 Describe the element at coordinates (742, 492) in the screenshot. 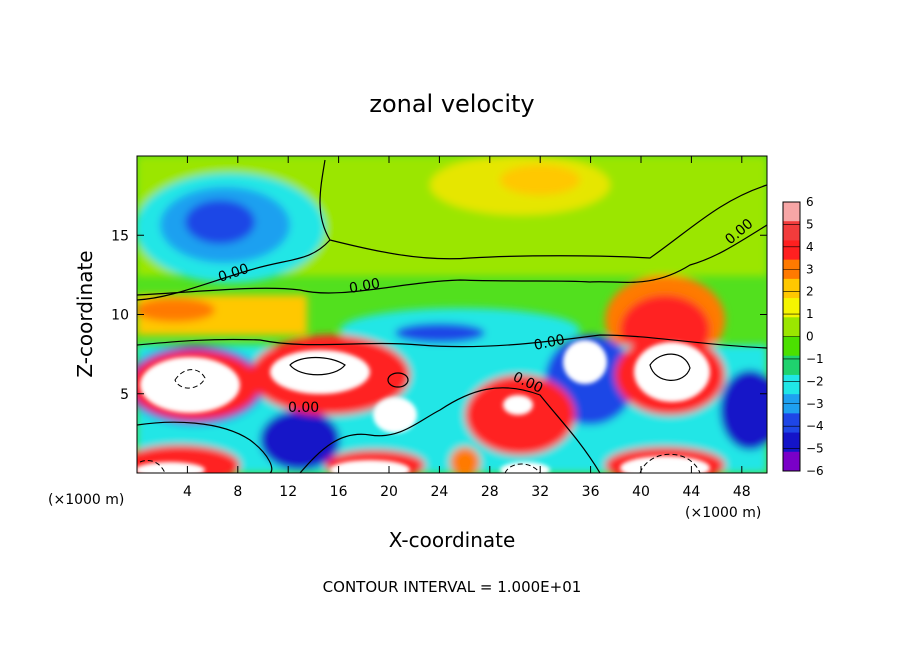

I see `x-tick-label: 48` at that location.